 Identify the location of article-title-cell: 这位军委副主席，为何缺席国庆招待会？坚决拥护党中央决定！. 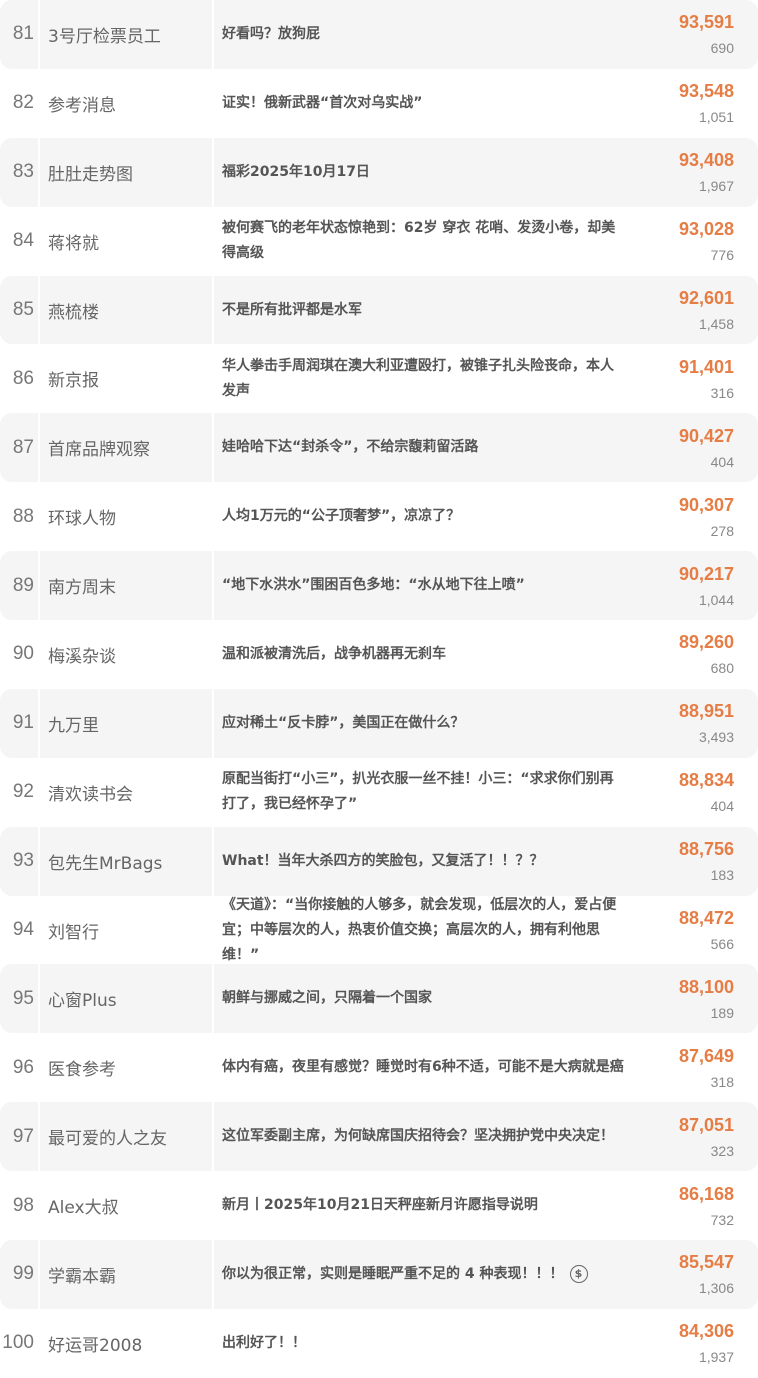
(425, 1137).